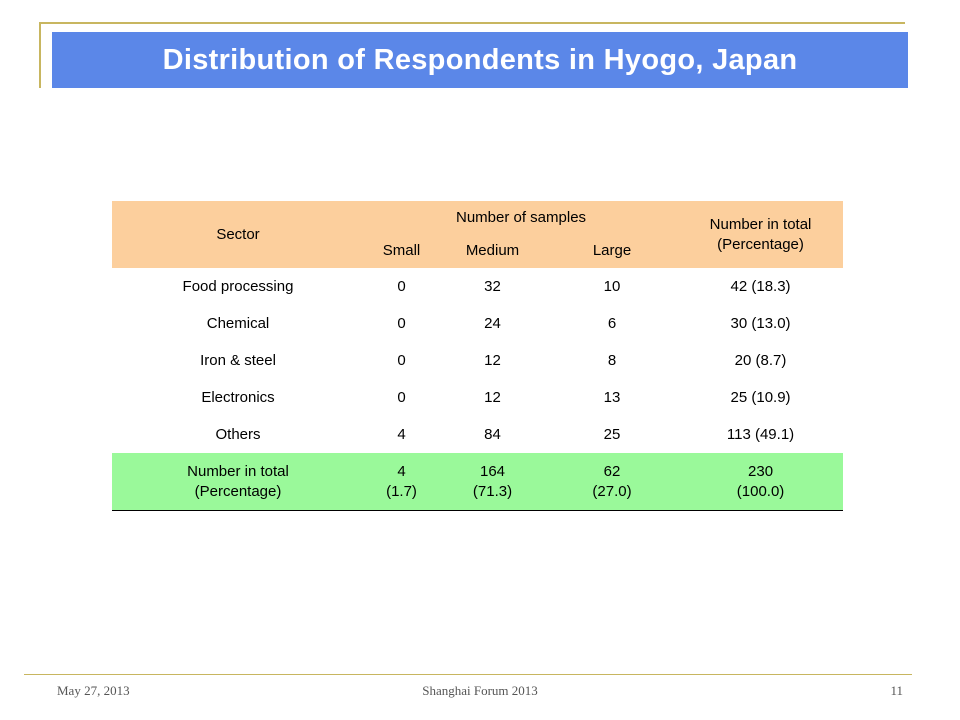  I want to click on total-large-cell: 62 (27.0), so click(612, 482).